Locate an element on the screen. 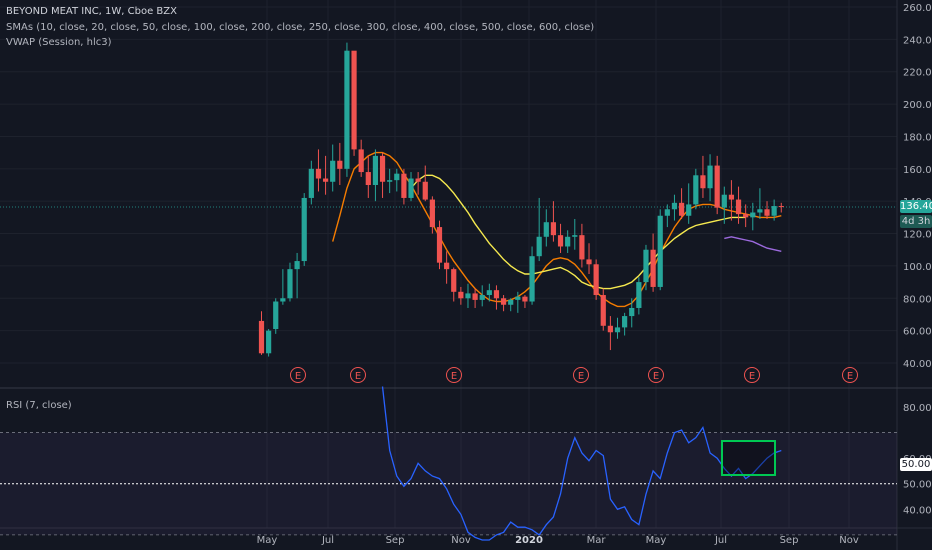 Image resolution: width=932 pixels, height=550 pixels. time-tick-label: Nov is located at coordinates (461, 540).